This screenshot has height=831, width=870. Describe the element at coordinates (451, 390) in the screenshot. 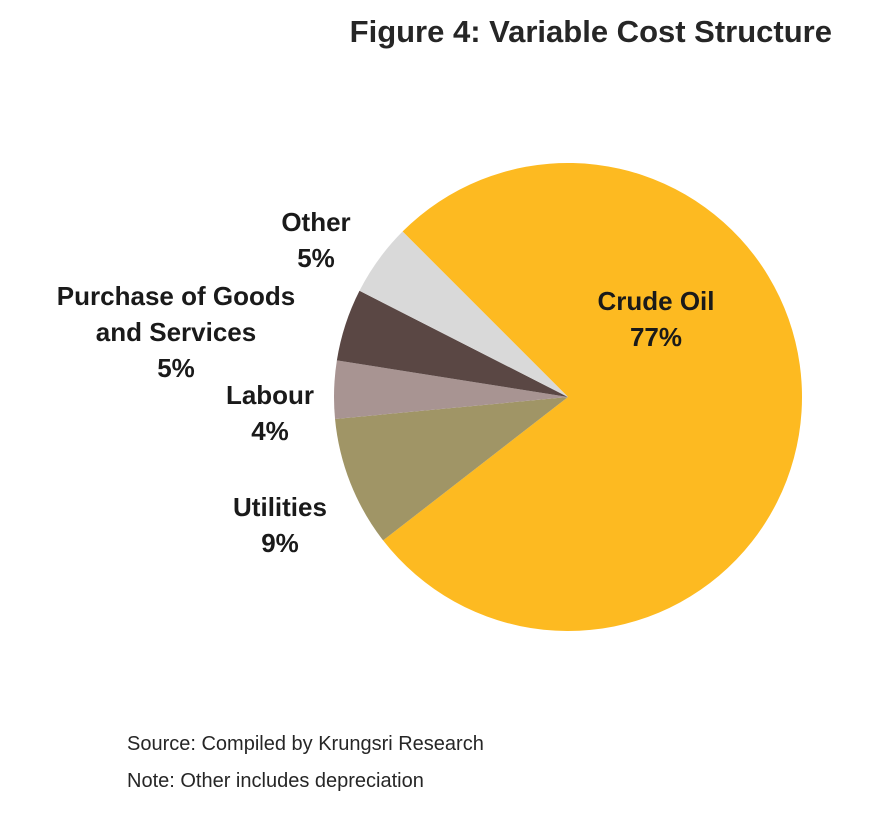

I see `pie-slice-labour` at that location.